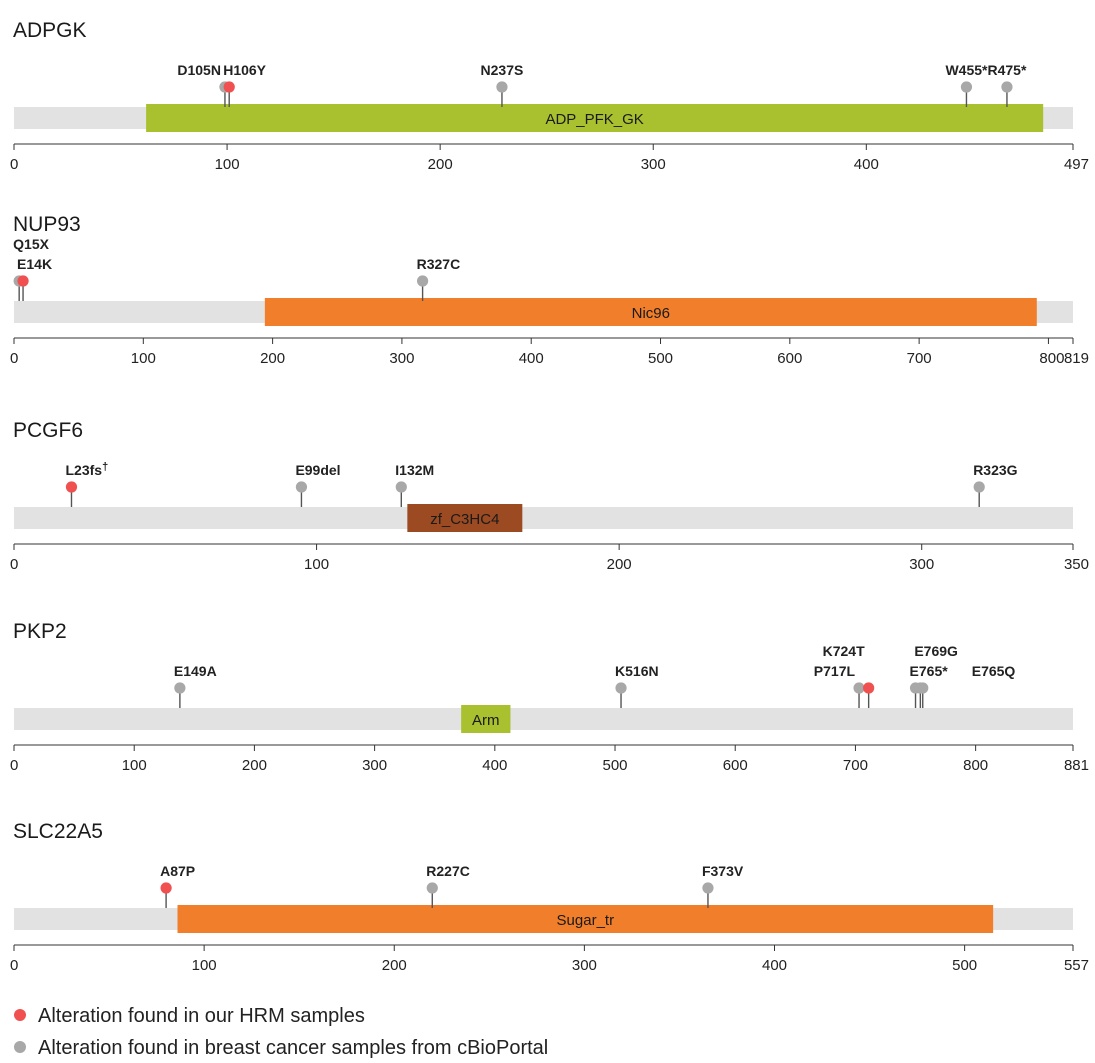 This screenshot has height=1063, width=1095. I want to click on mutation-label: A87P, so click(177, 871).